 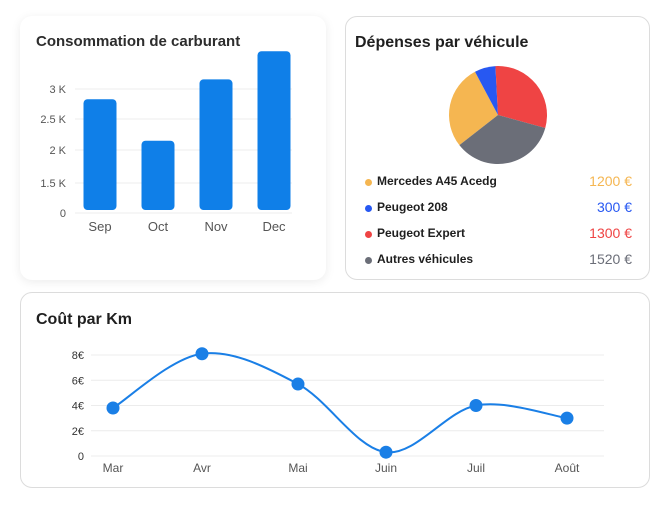 I want to click on fuel-consumption-chart: 0 1.5 K 2 K 2.5 K 3 K Sep Oct Nov Dec, so click(x=166, y=142).